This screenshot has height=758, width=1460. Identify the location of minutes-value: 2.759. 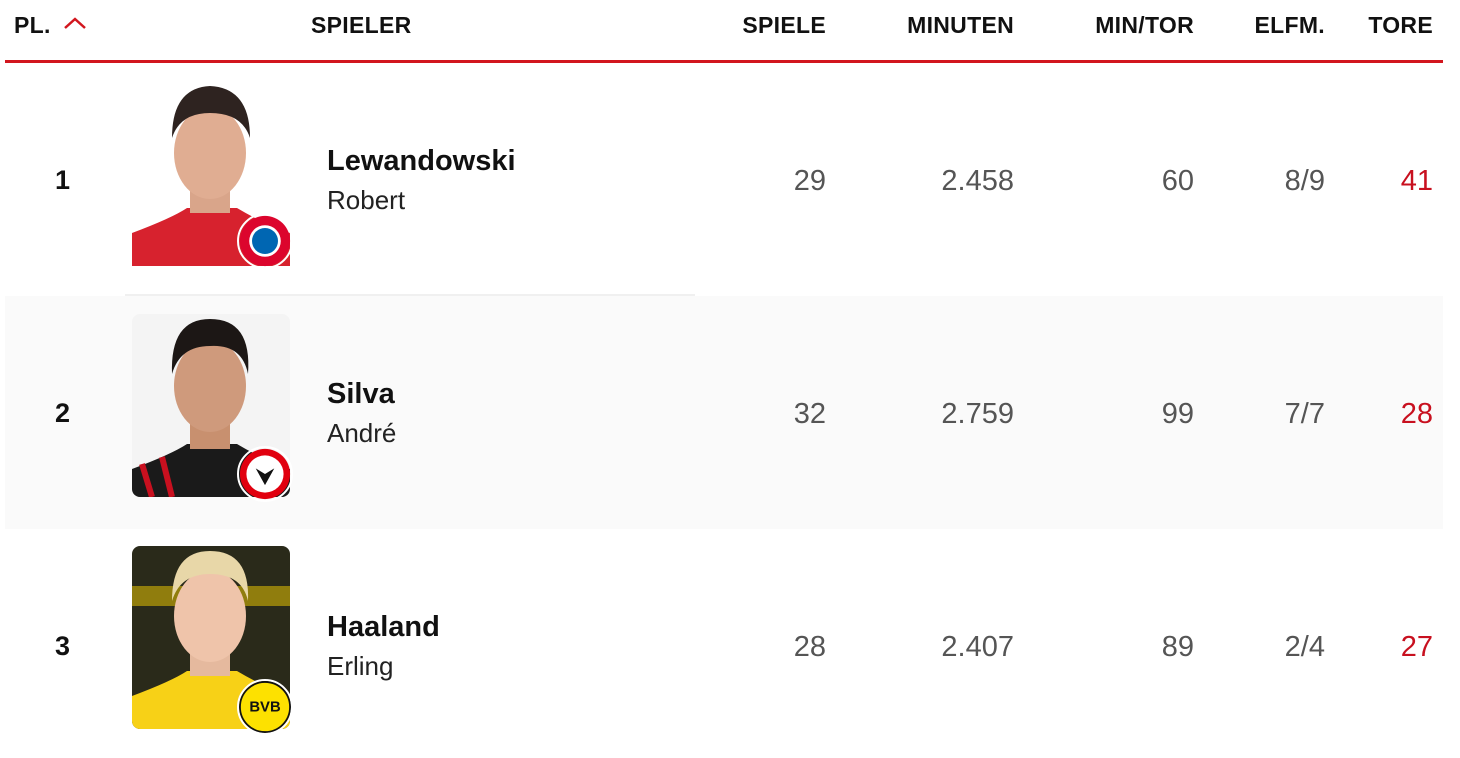
(977, 414).